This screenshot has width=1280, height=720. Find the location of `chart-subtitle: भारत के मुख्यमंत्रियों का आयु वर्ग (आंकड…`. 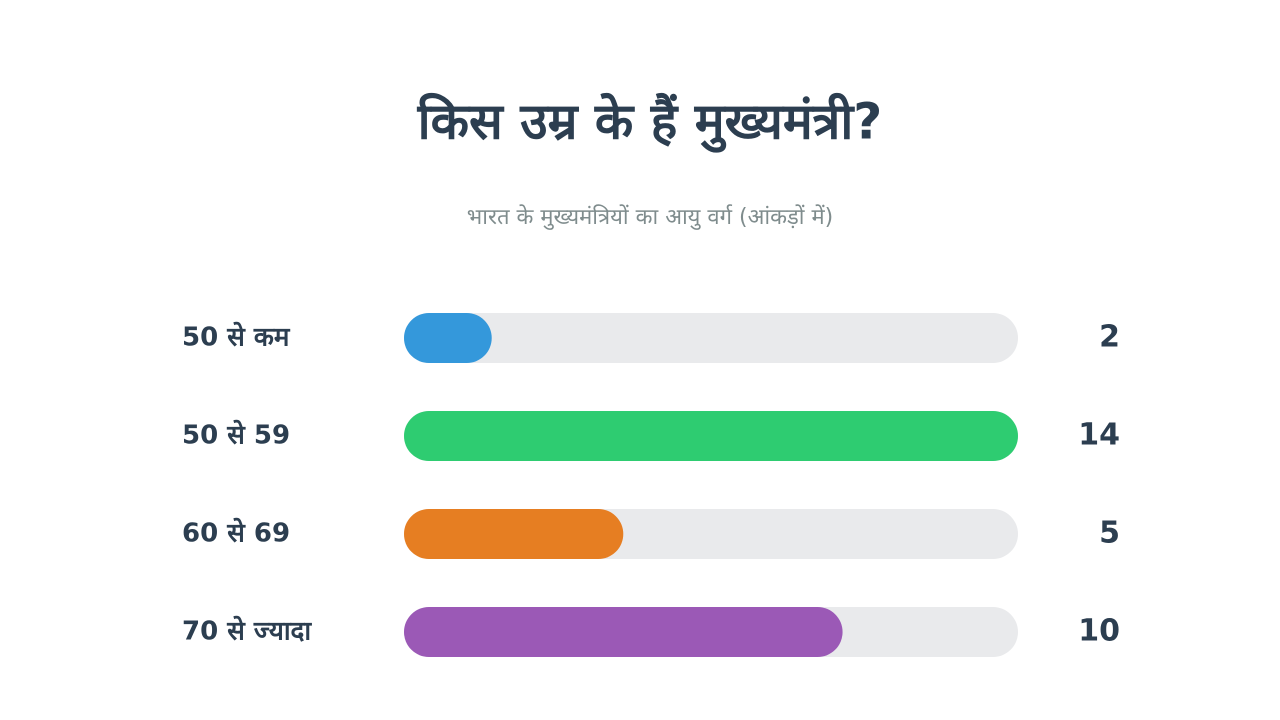

chart-subtitle: भारत के मुख्यमंत्रियों का आयु वर्ग (आंकड… is located at coordinates (650, 217).